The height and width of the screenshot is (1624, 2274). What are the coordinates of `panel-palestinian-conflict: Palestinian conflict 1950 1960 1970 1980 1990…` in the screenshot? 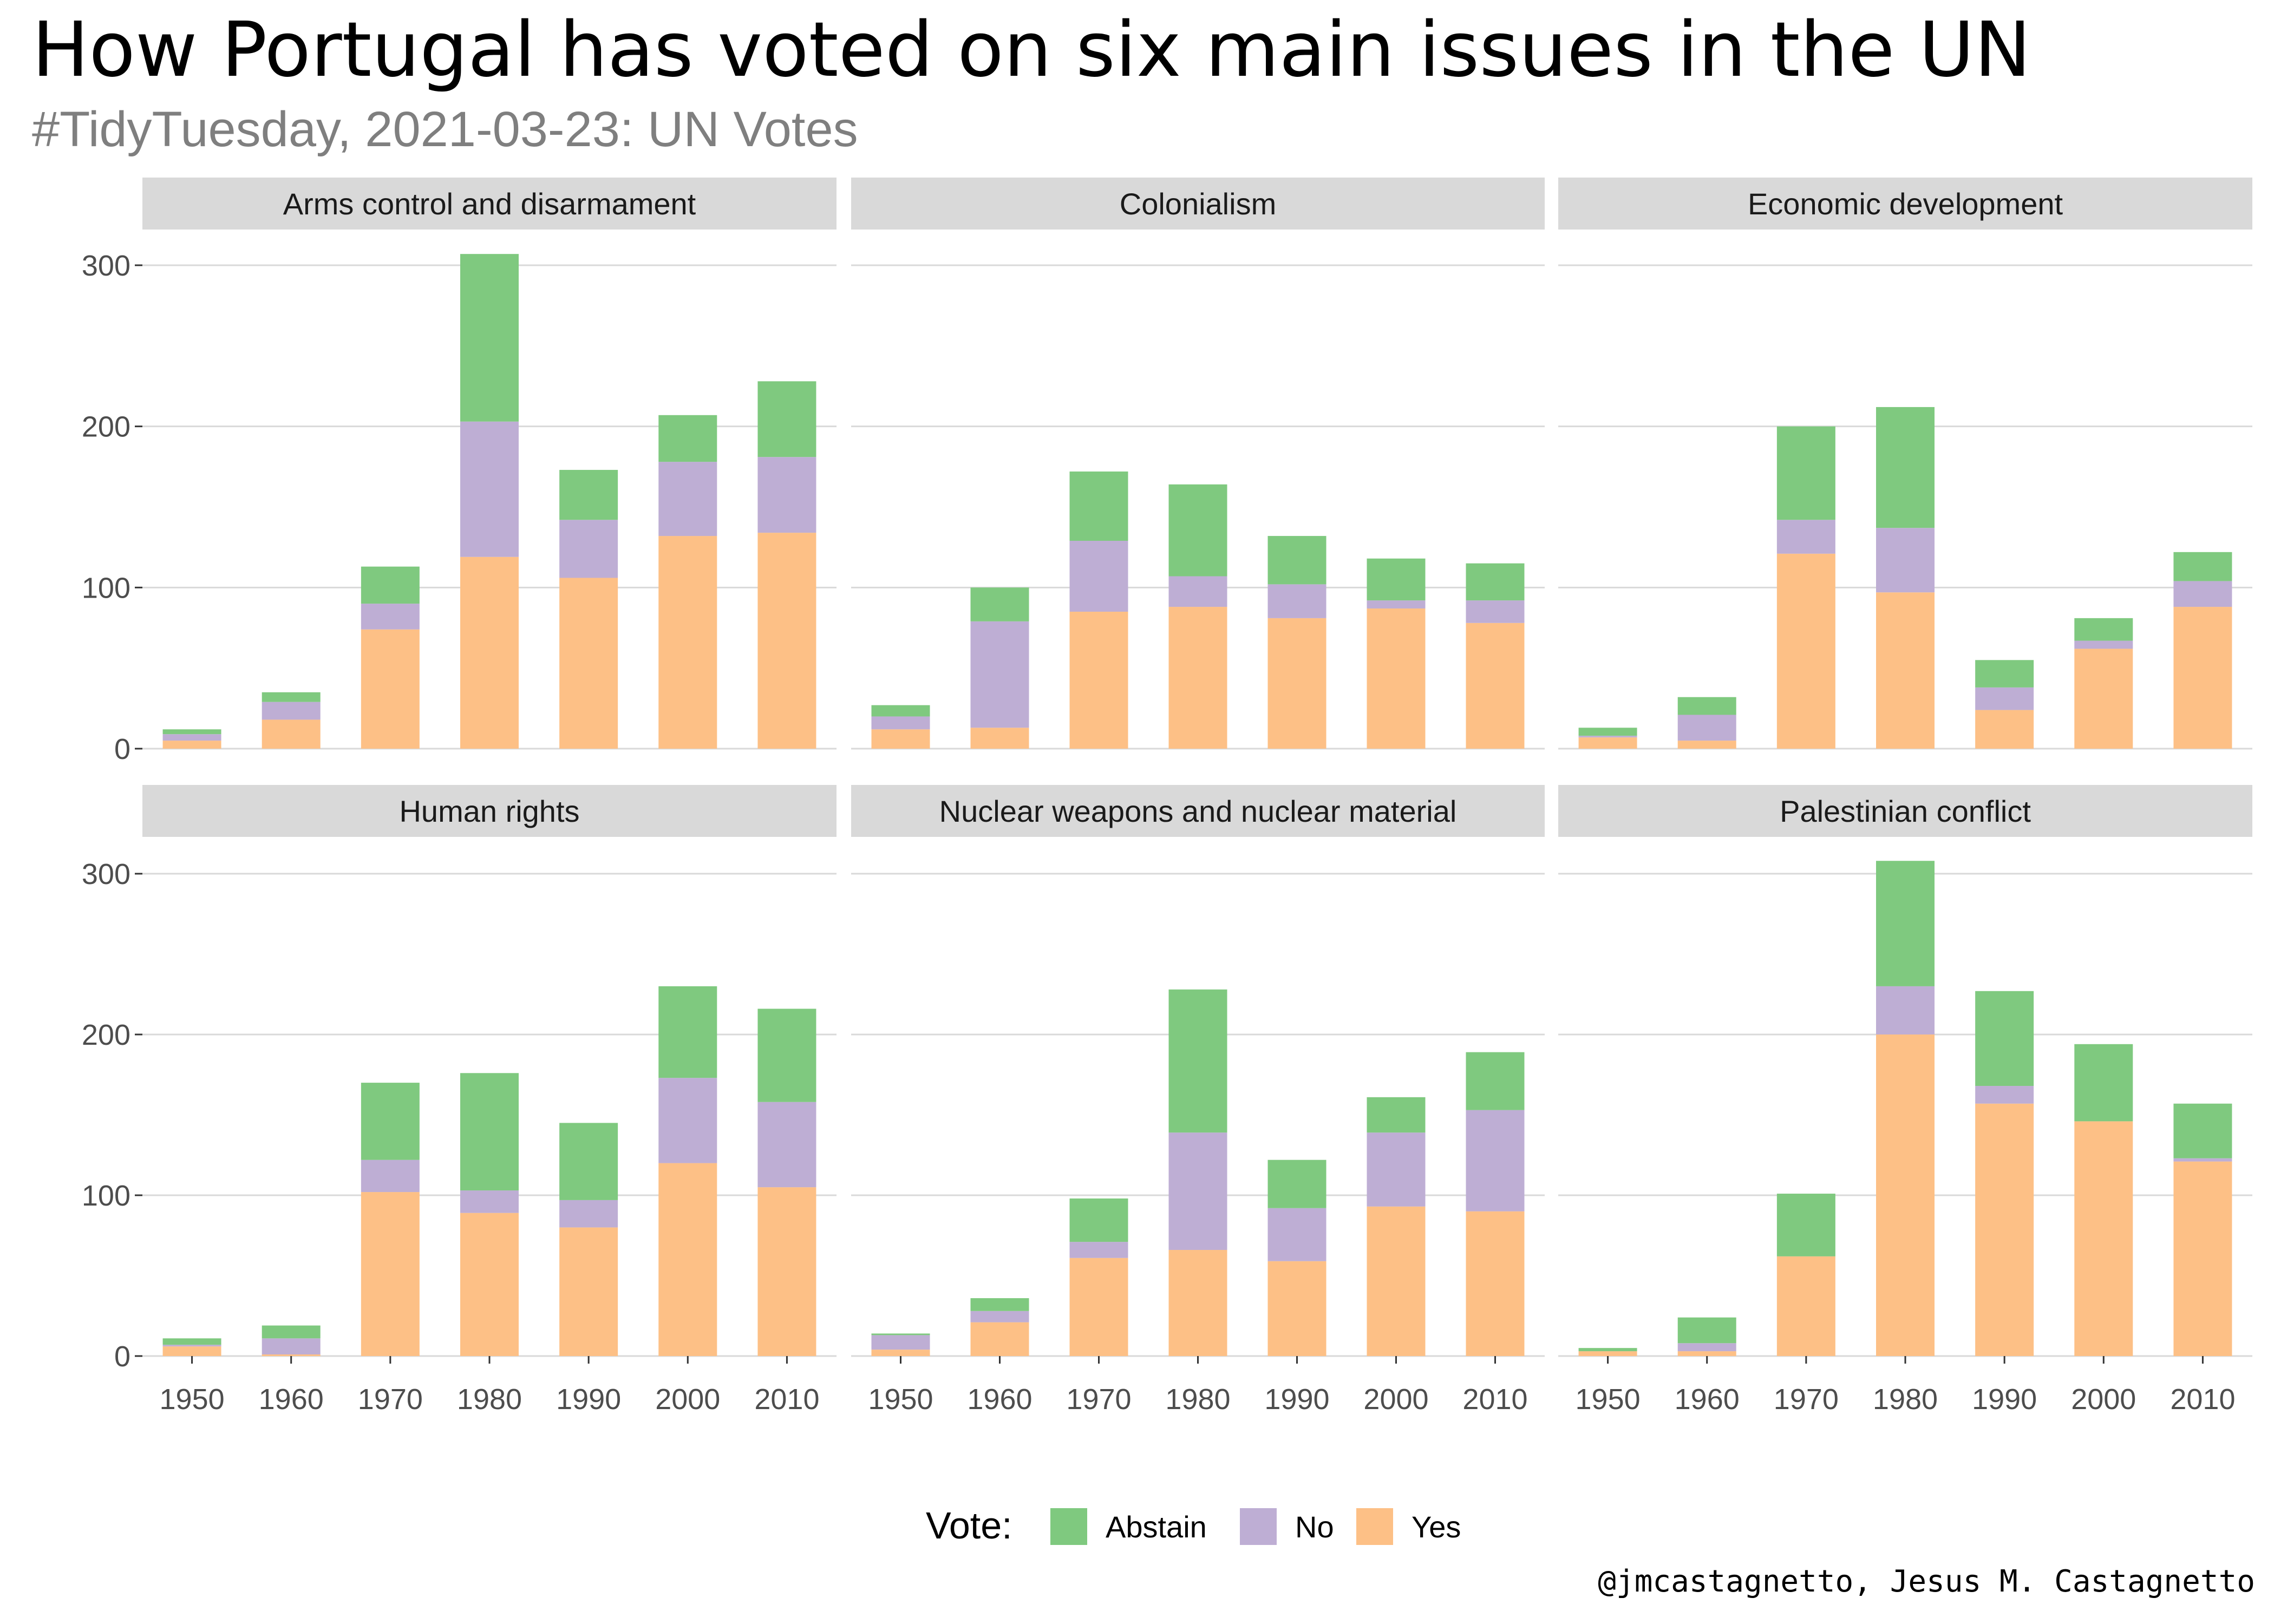 It's located at (1905, 1100).